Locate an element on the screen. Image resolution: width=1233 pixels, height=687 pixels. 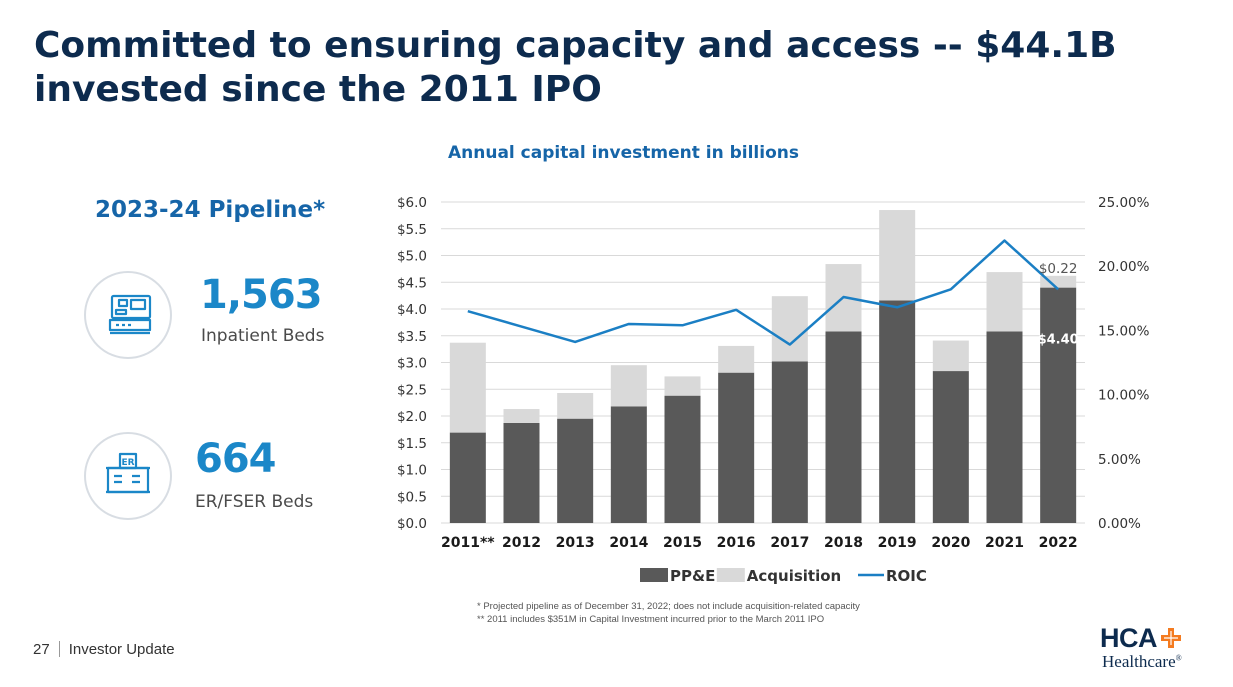
y-right-tick-label: 20.00% is located at coordinates (1124, 267).